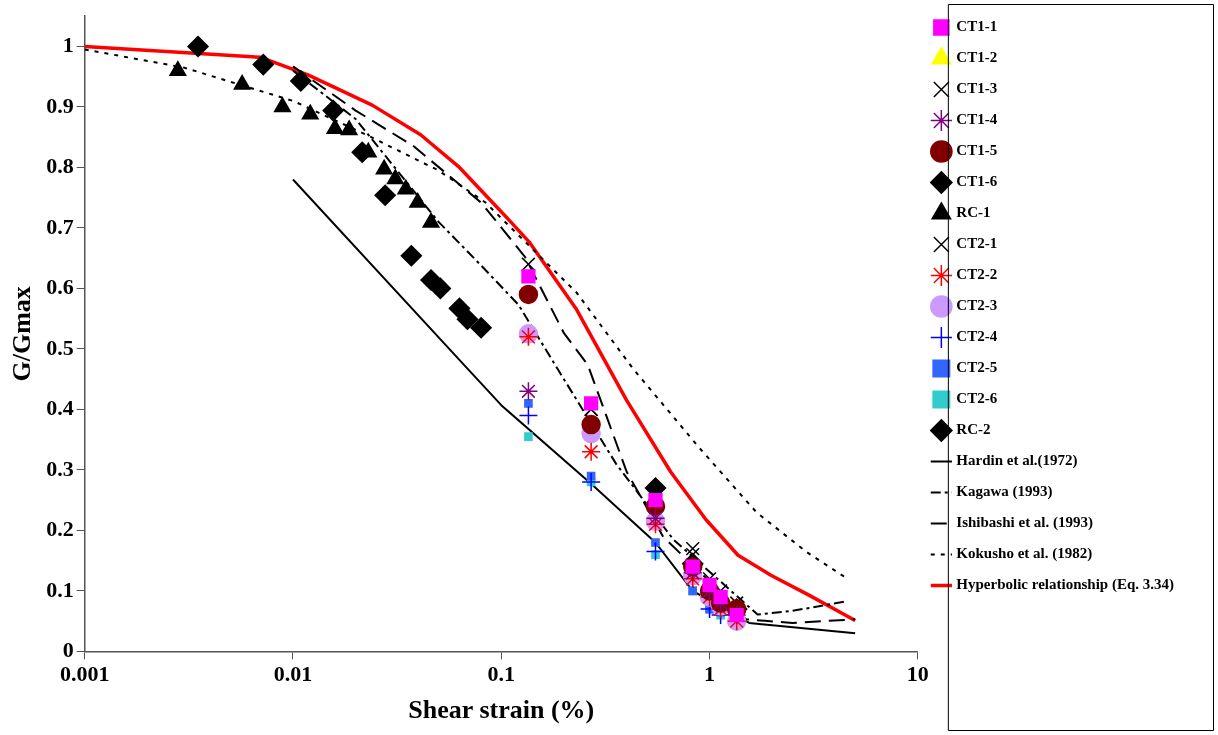  I want to click on y-tick-label: 0.7, so click(60, 226).